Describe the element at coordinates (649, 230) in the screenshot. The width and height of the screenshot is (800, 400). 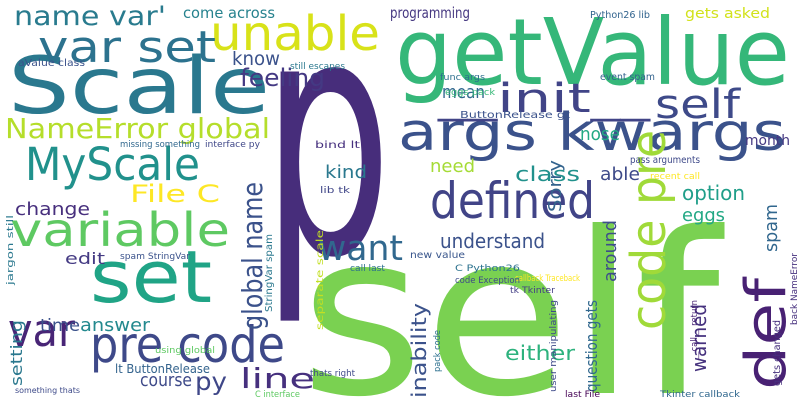
I see `word: code pre` at that location.